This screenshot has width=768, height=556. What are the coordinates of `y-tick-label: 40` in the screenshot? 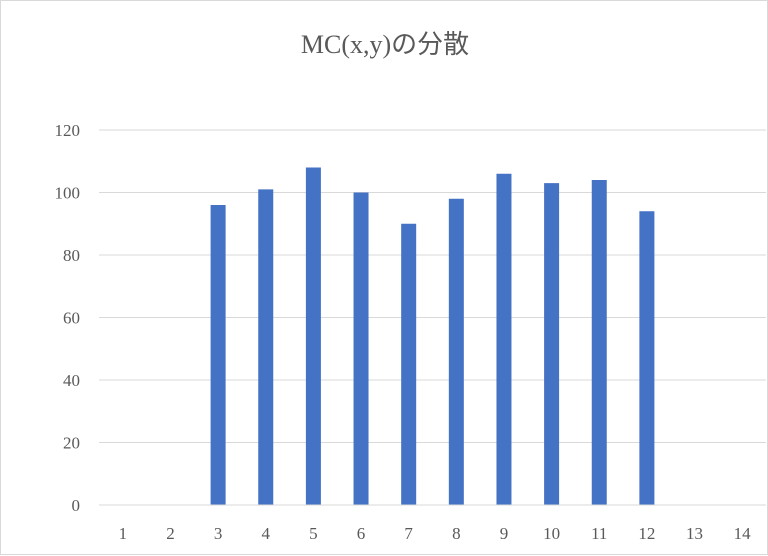 It's located at (71, 380).